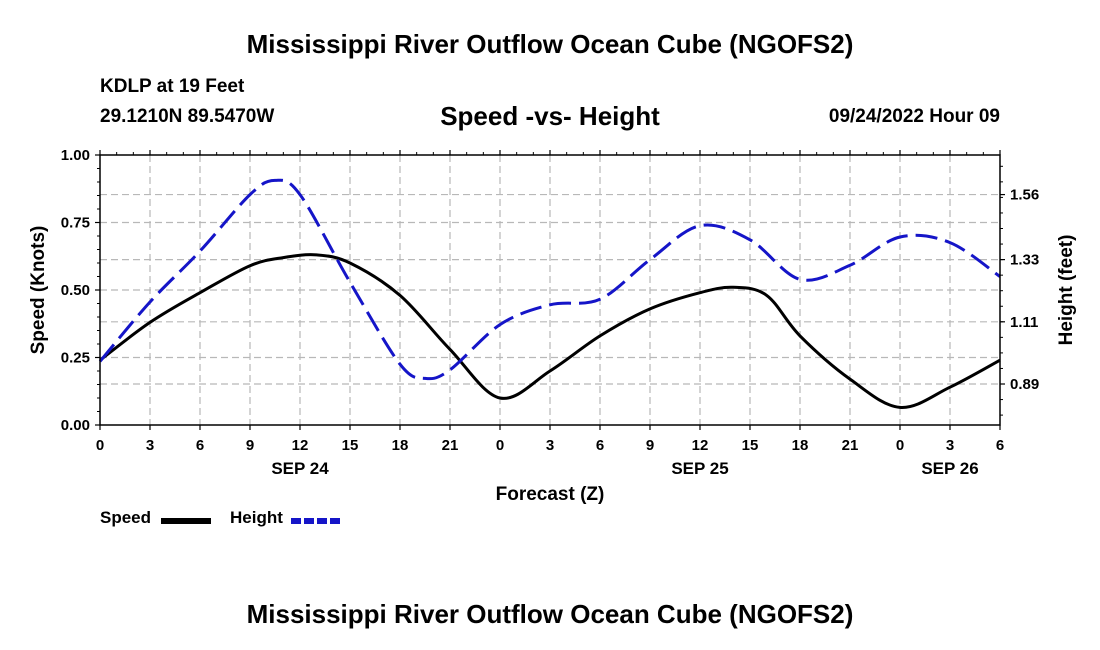  What do you see at coordinates (300, 468) in the screenshot?
I see `x-date-label: SEP 24` at bounding box center [300, 468].